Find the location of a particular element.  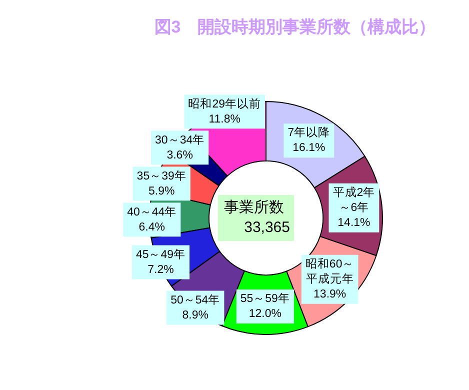

chart-title: 図3 開設時期別事業所数（構成比） is located at coordinates (295, 27).